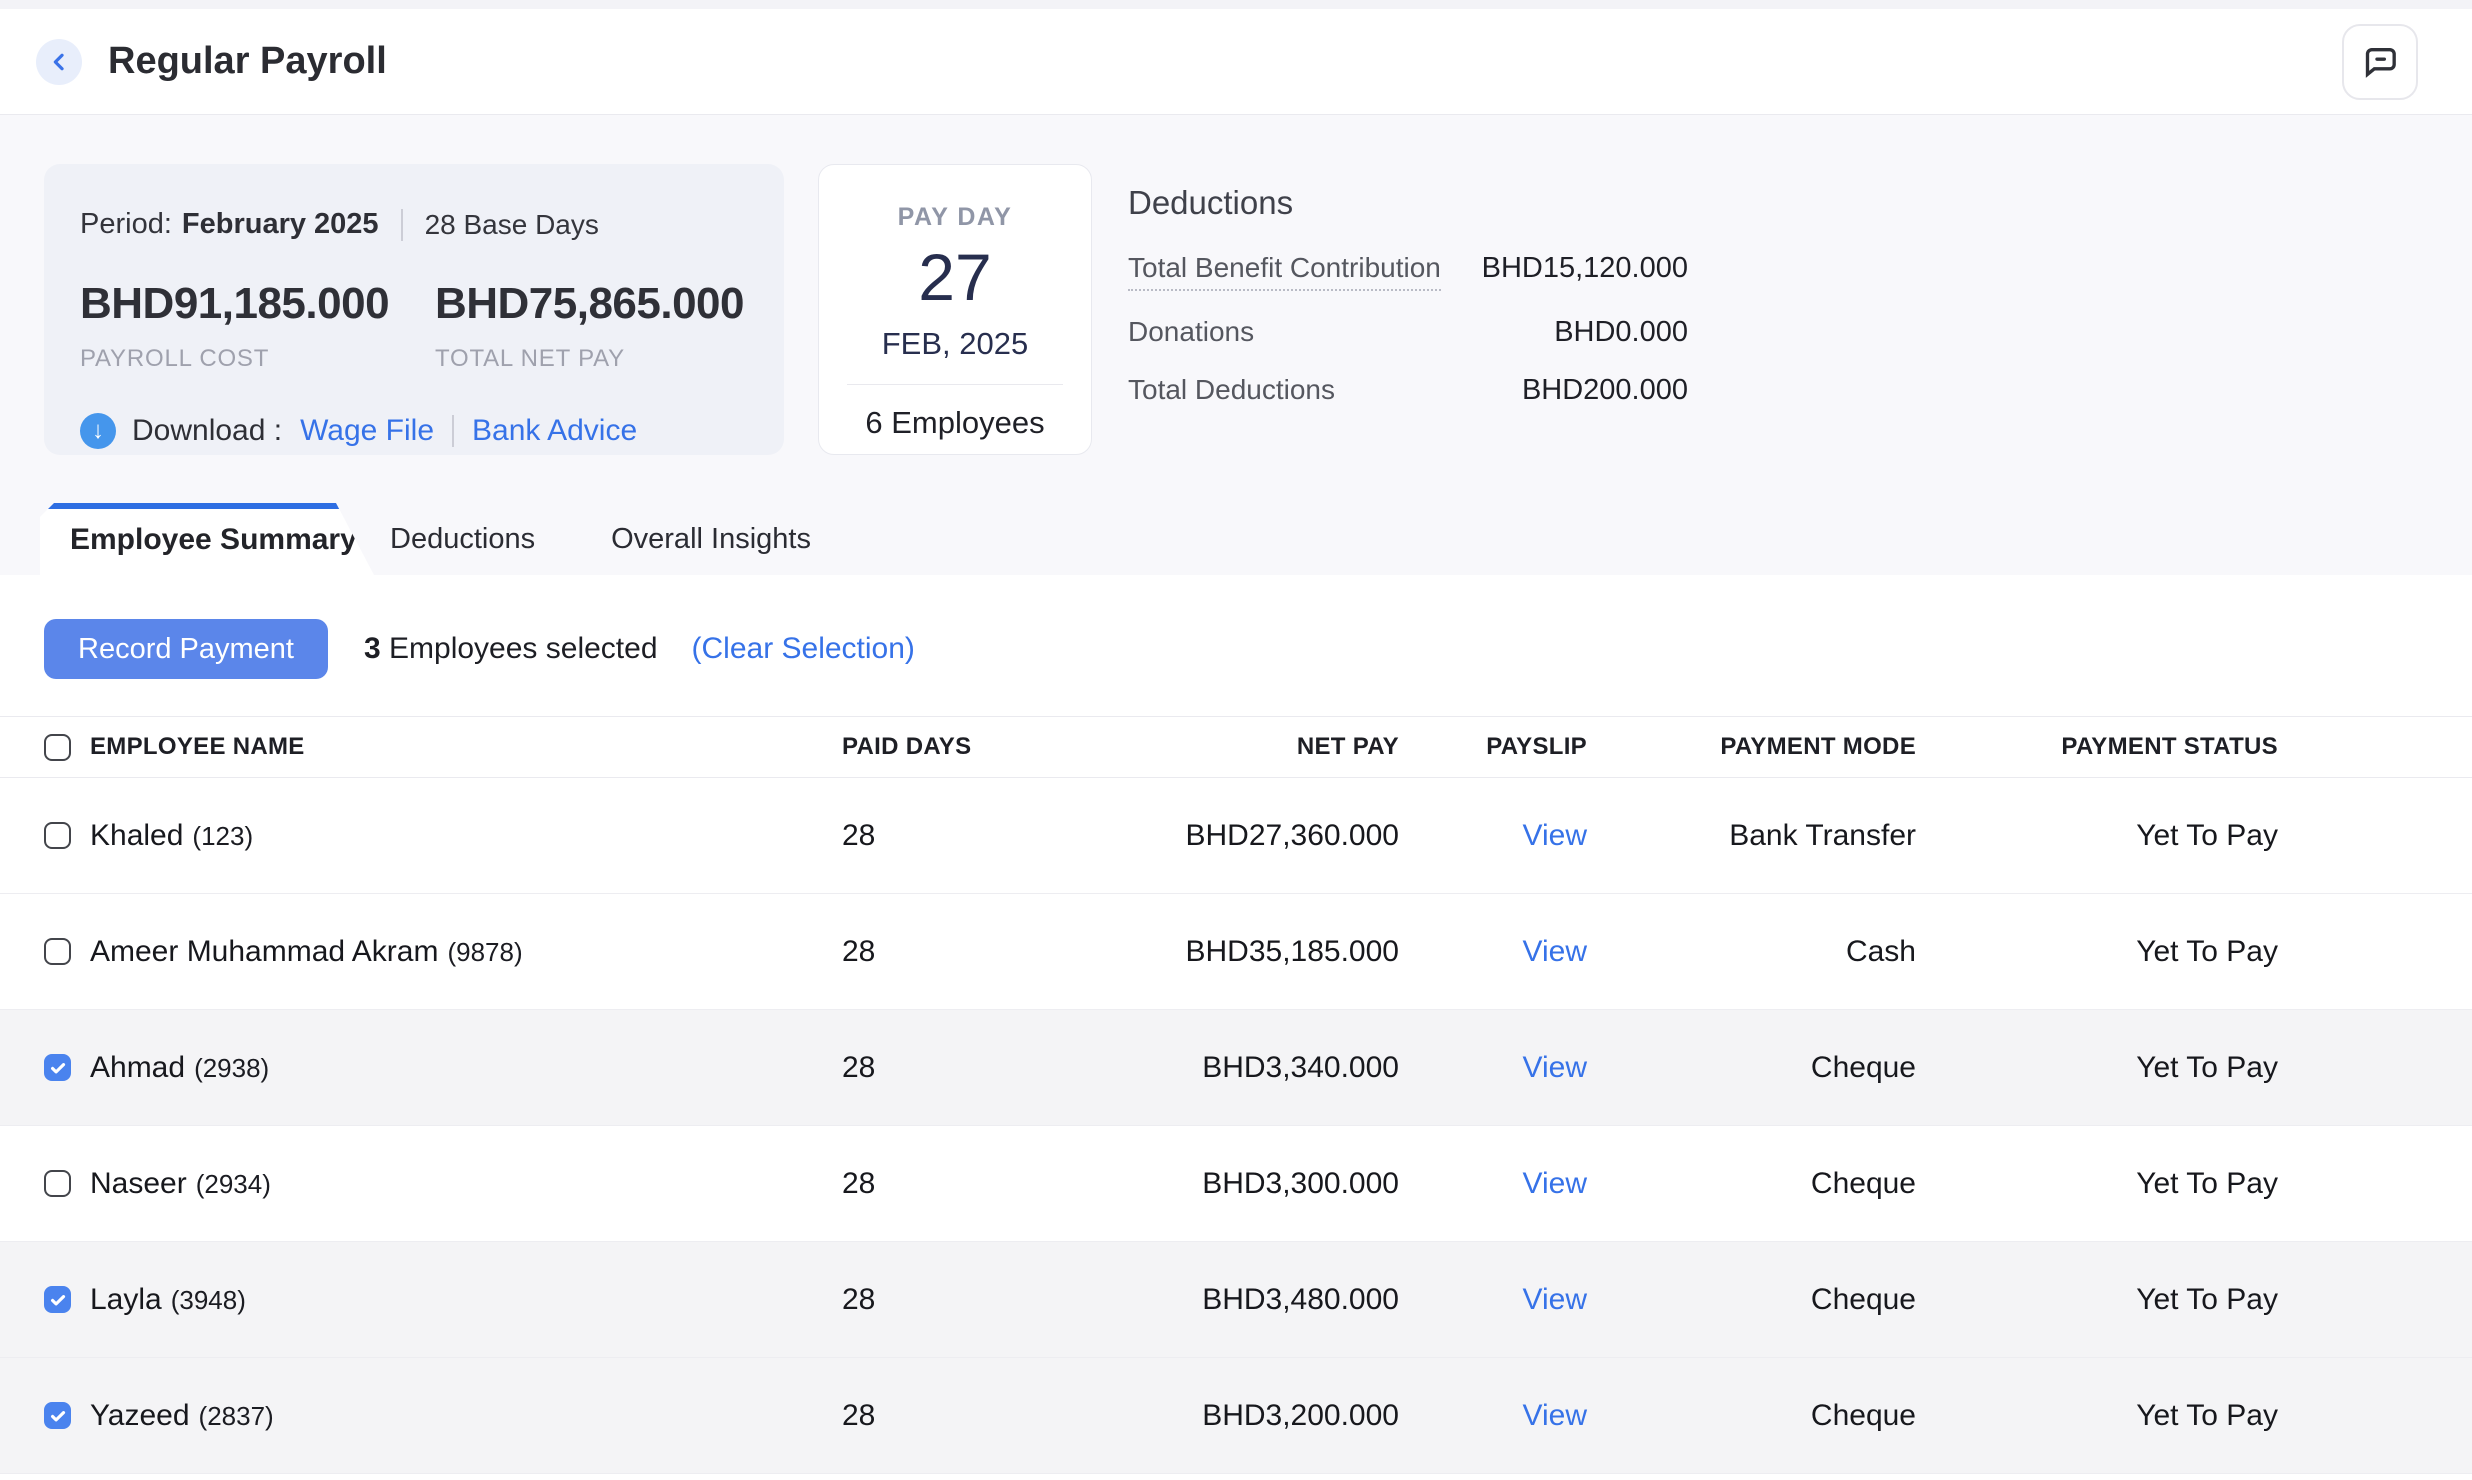 The width and height of the screenshot is (2472, 1480). I want to click on payday-label: PAY DAY, so click(955, 217).